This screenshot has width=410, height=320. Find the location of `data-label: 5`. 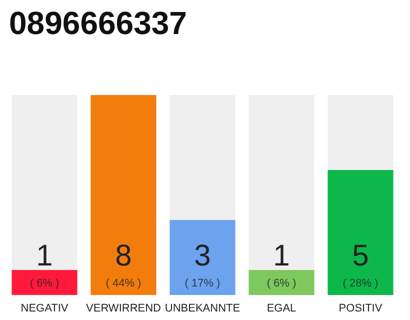

data-label: 5 is located at coordinates (360, 256).